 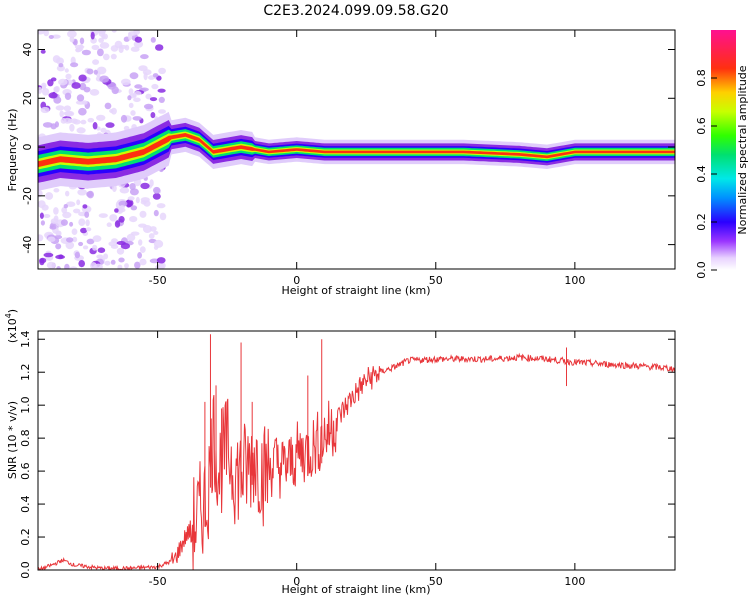 What do you see at coordinates (701, 78) in the screenshot?
I see `colorbar-tick-label: 0.8` at bounding box center [701, 78].